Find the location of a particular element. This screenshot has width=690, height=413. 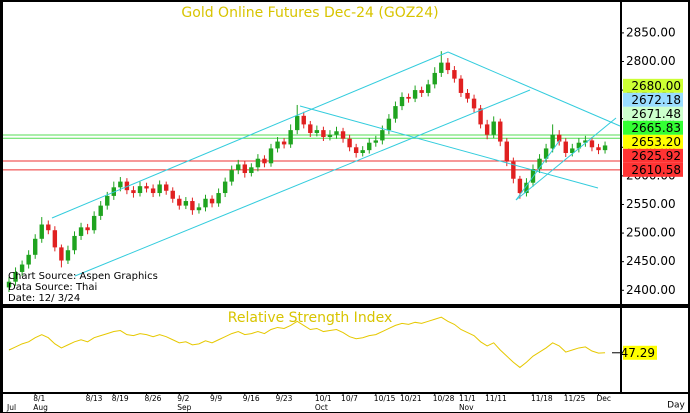

x-tick-label: 10/15 is located at coordinates (385, 398).